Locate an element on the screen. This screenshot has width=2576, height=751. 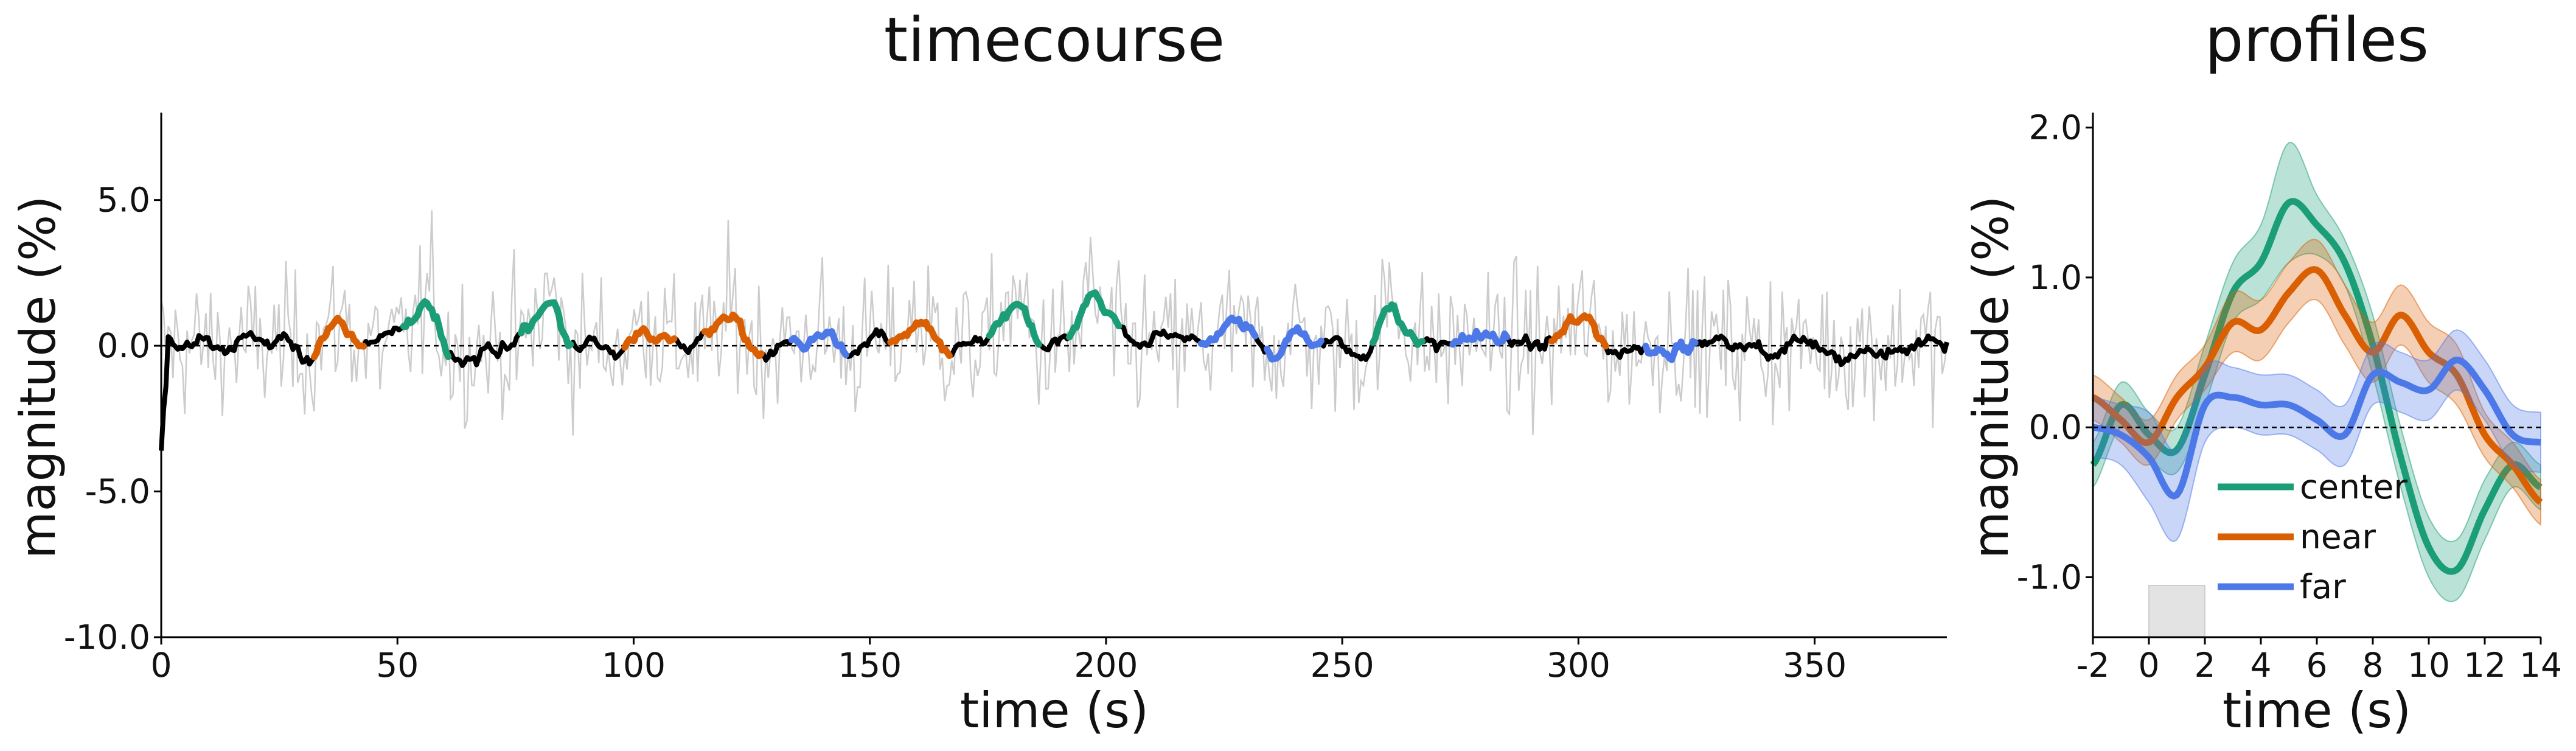
legend-label-near: near is located at coordinates (2338, 536).